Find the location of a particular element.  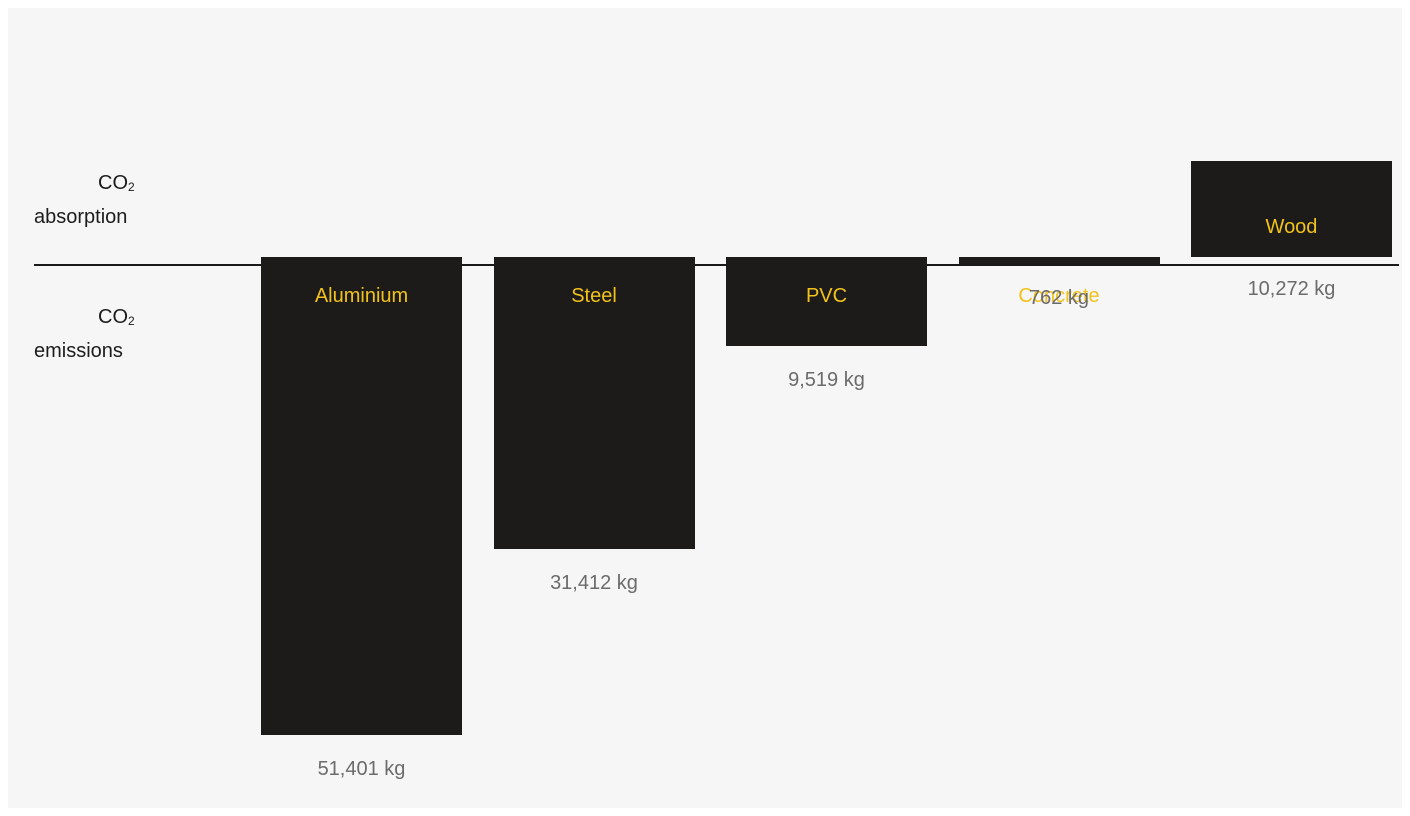

emissions-formula: CO is located at coordinates (113, 317).